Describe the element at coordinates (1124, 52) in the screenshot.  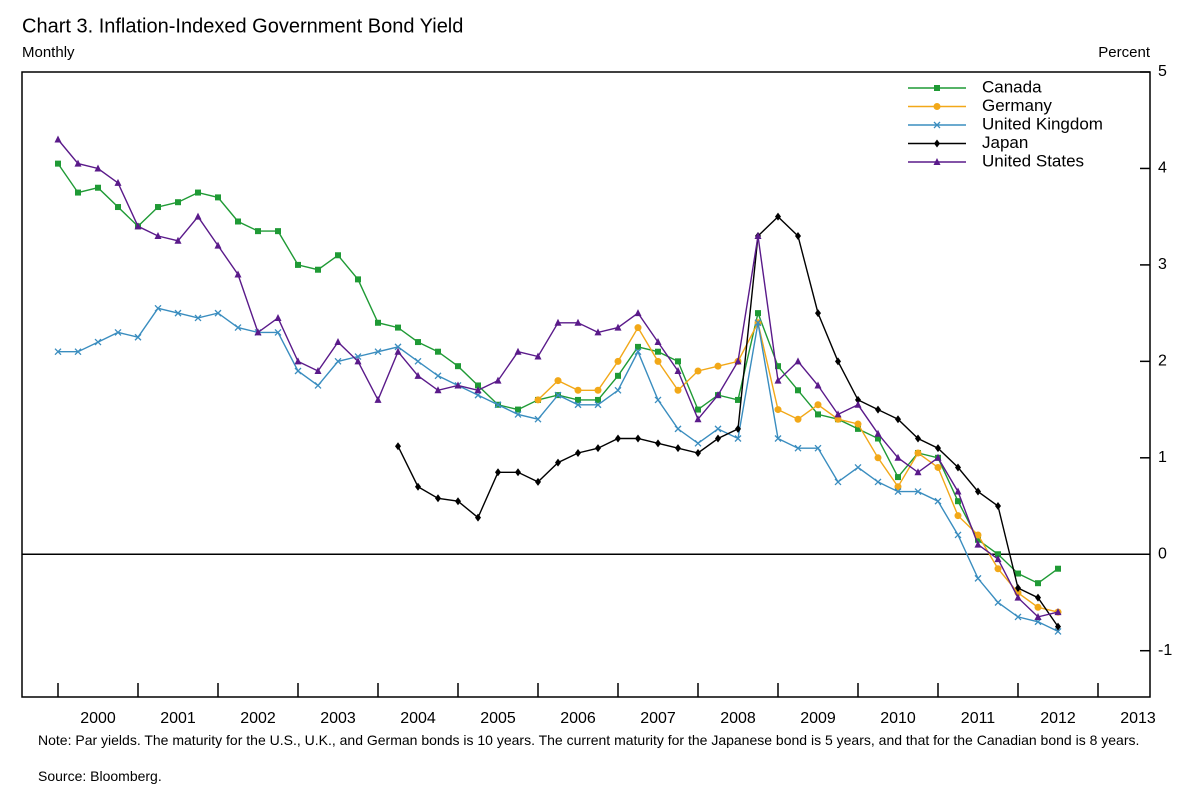
I see `y-axis-label: Percent` at that location.